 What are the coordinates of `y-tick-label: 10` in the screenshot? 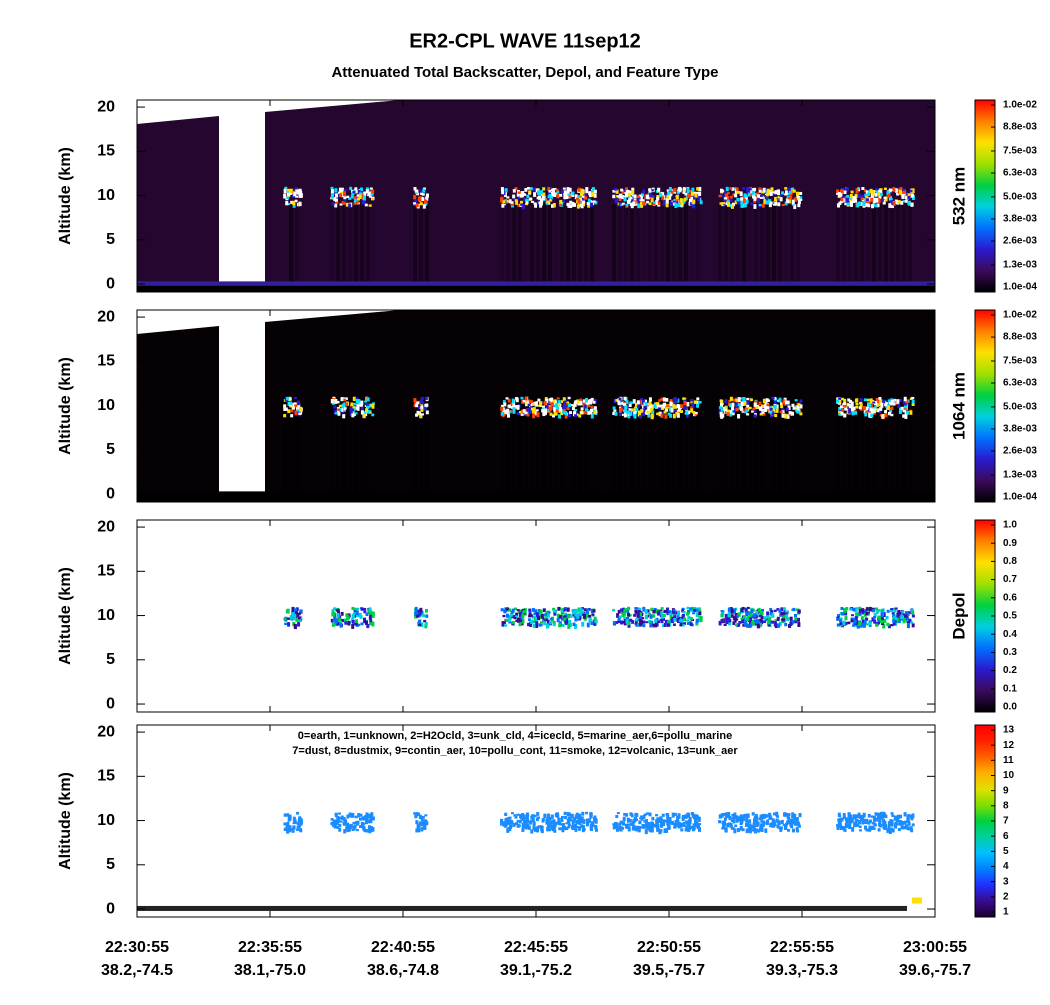 It's located at (106, 820).